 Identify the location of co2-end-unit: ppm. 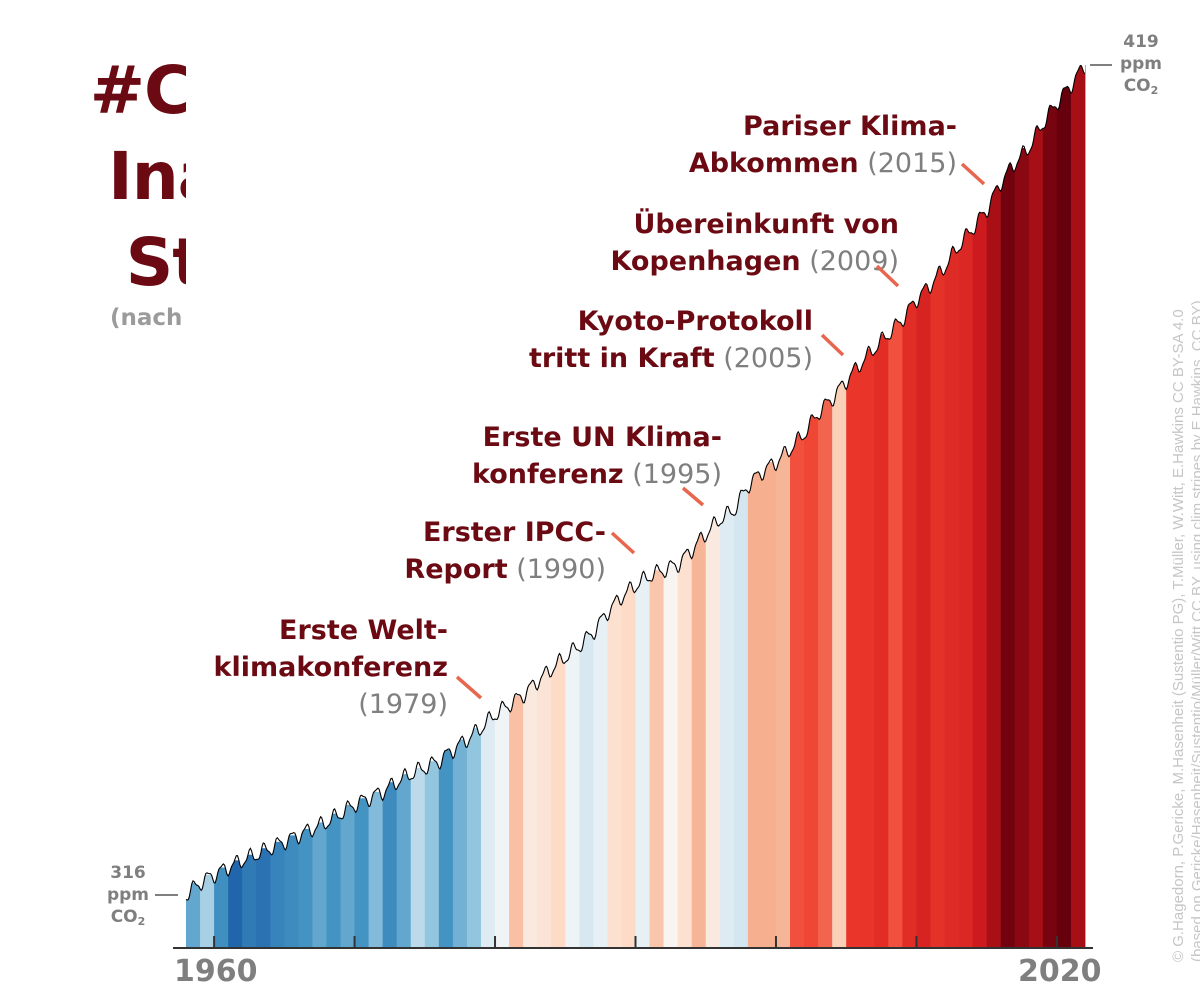
(1141, 64).